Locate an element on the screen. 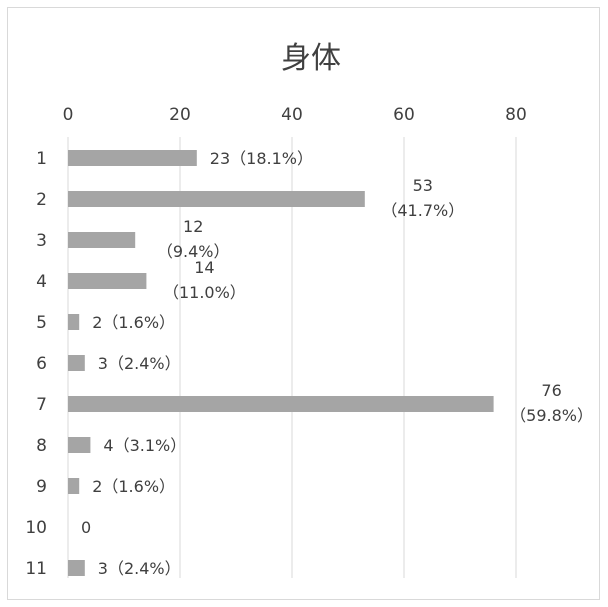  category-label: 6 is located at coordinates (41, 364).